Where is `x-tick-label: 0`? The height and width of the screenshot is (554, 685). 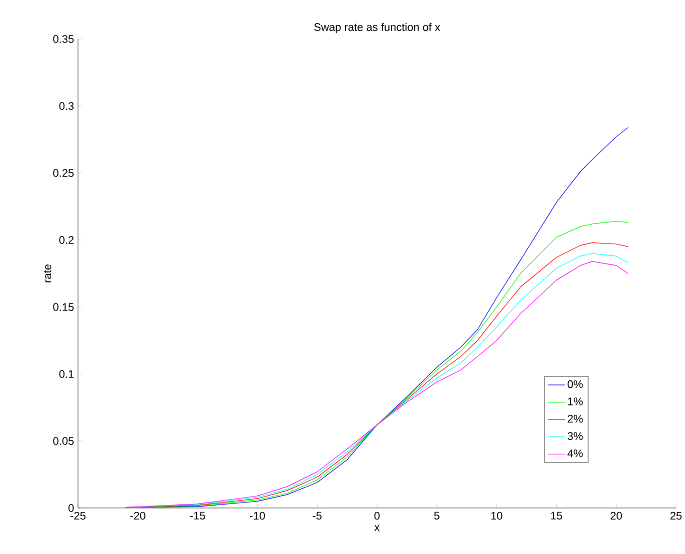
x-tick-label: 0 is located at coordinates (377, 516).